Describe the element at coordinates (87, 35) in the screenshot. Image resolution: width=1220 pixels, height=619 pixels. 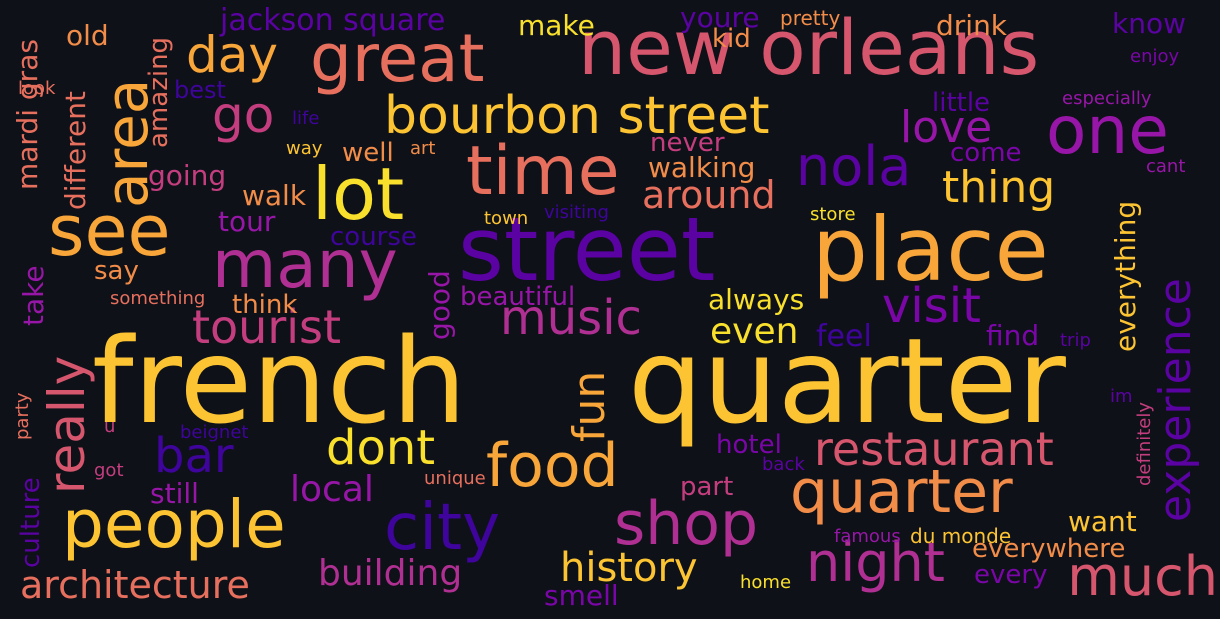
I see `word-old: old` at that location.